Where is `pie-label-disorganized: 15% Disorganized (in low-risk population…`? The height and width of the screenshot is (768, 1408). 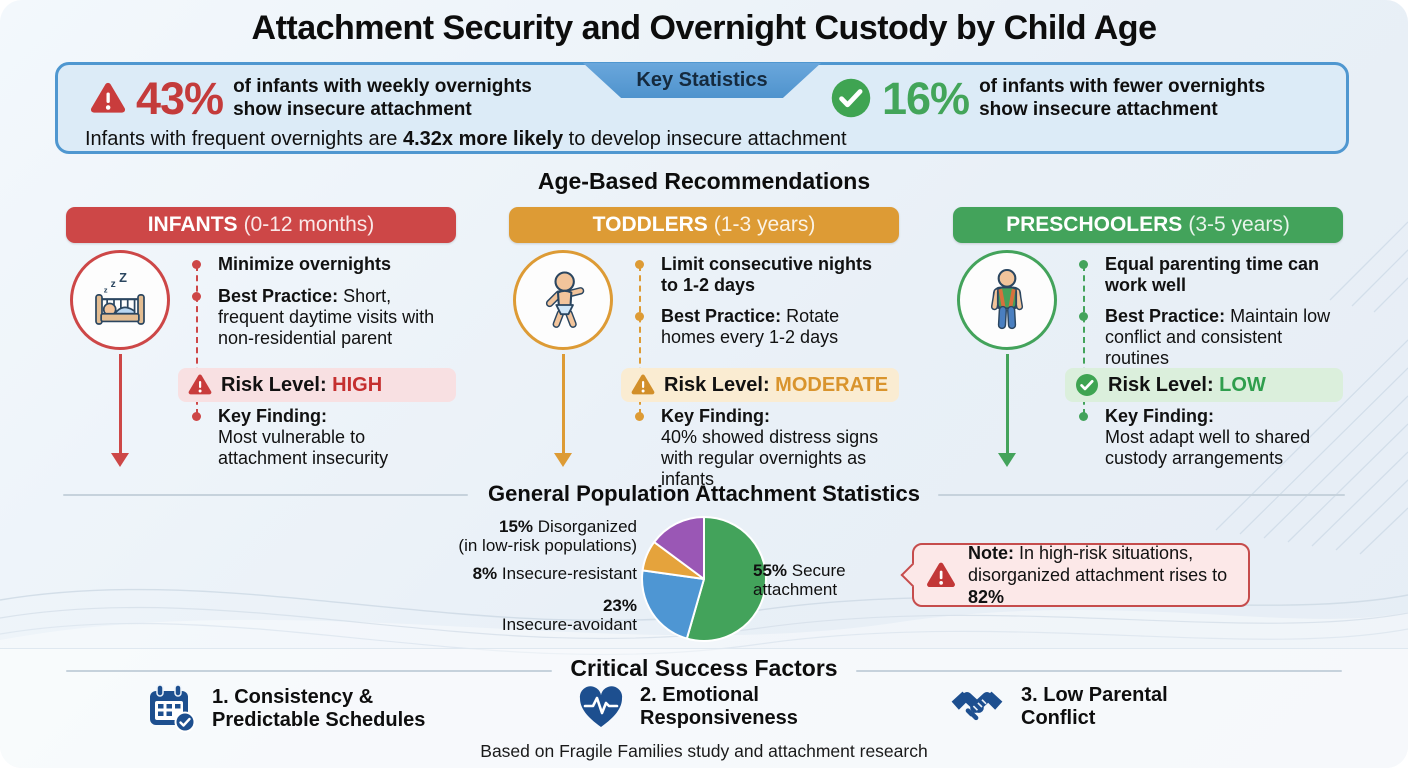
pie-label-disorganized: 15% Disorganized (in low-risk population… is located at coordinates (547, 536).